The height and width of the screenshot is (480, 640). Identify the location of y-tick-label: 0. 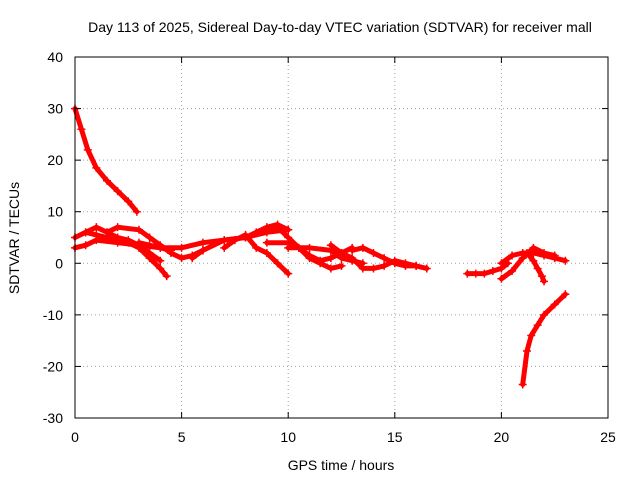
(59, 263).